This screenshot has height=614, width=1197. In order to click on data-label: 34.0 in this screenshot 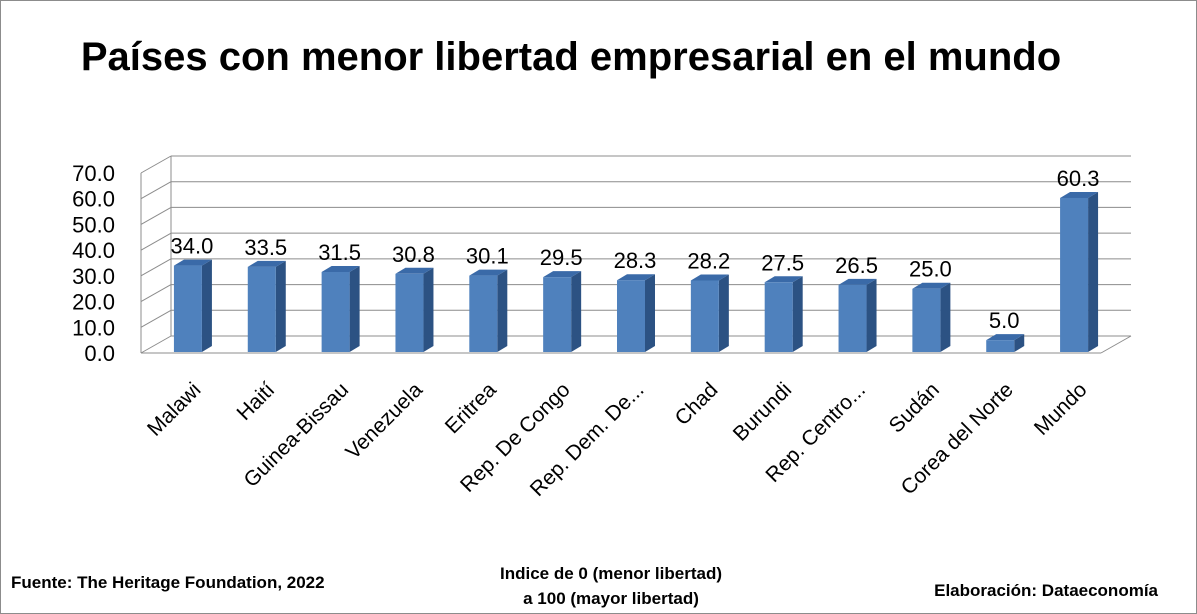, I will do `click(192, 246)`.